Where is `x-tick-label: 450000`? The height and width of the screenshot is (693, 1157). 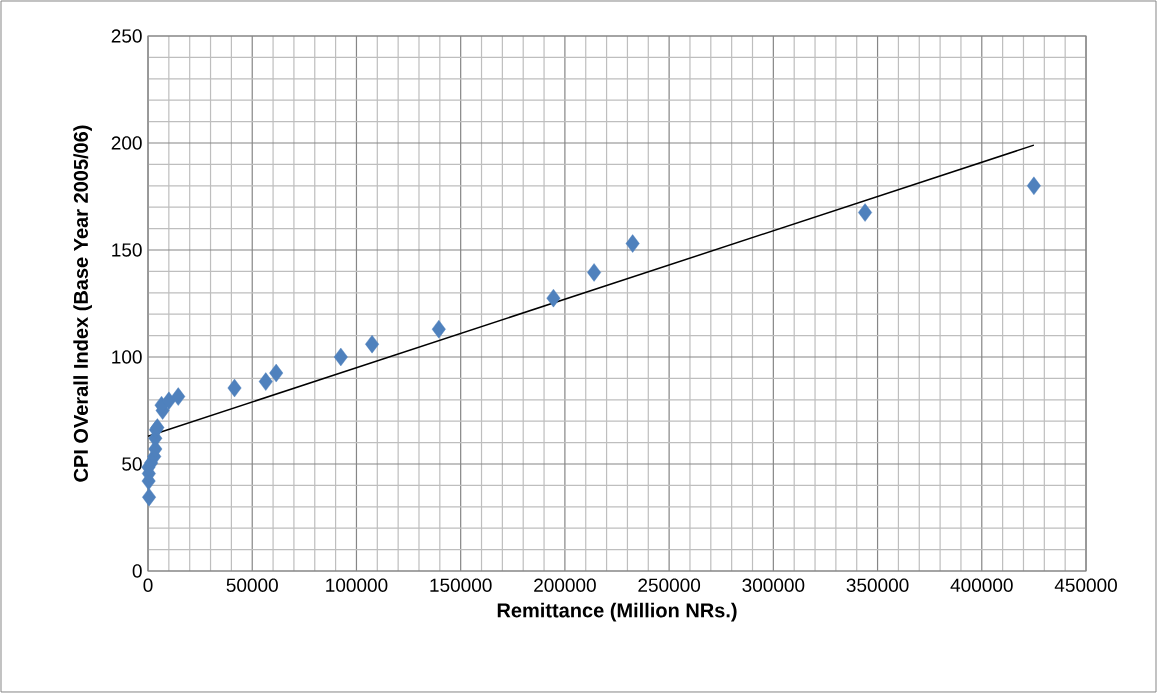
x-tick-label: 450000 is located at coordinates (1085, 585).